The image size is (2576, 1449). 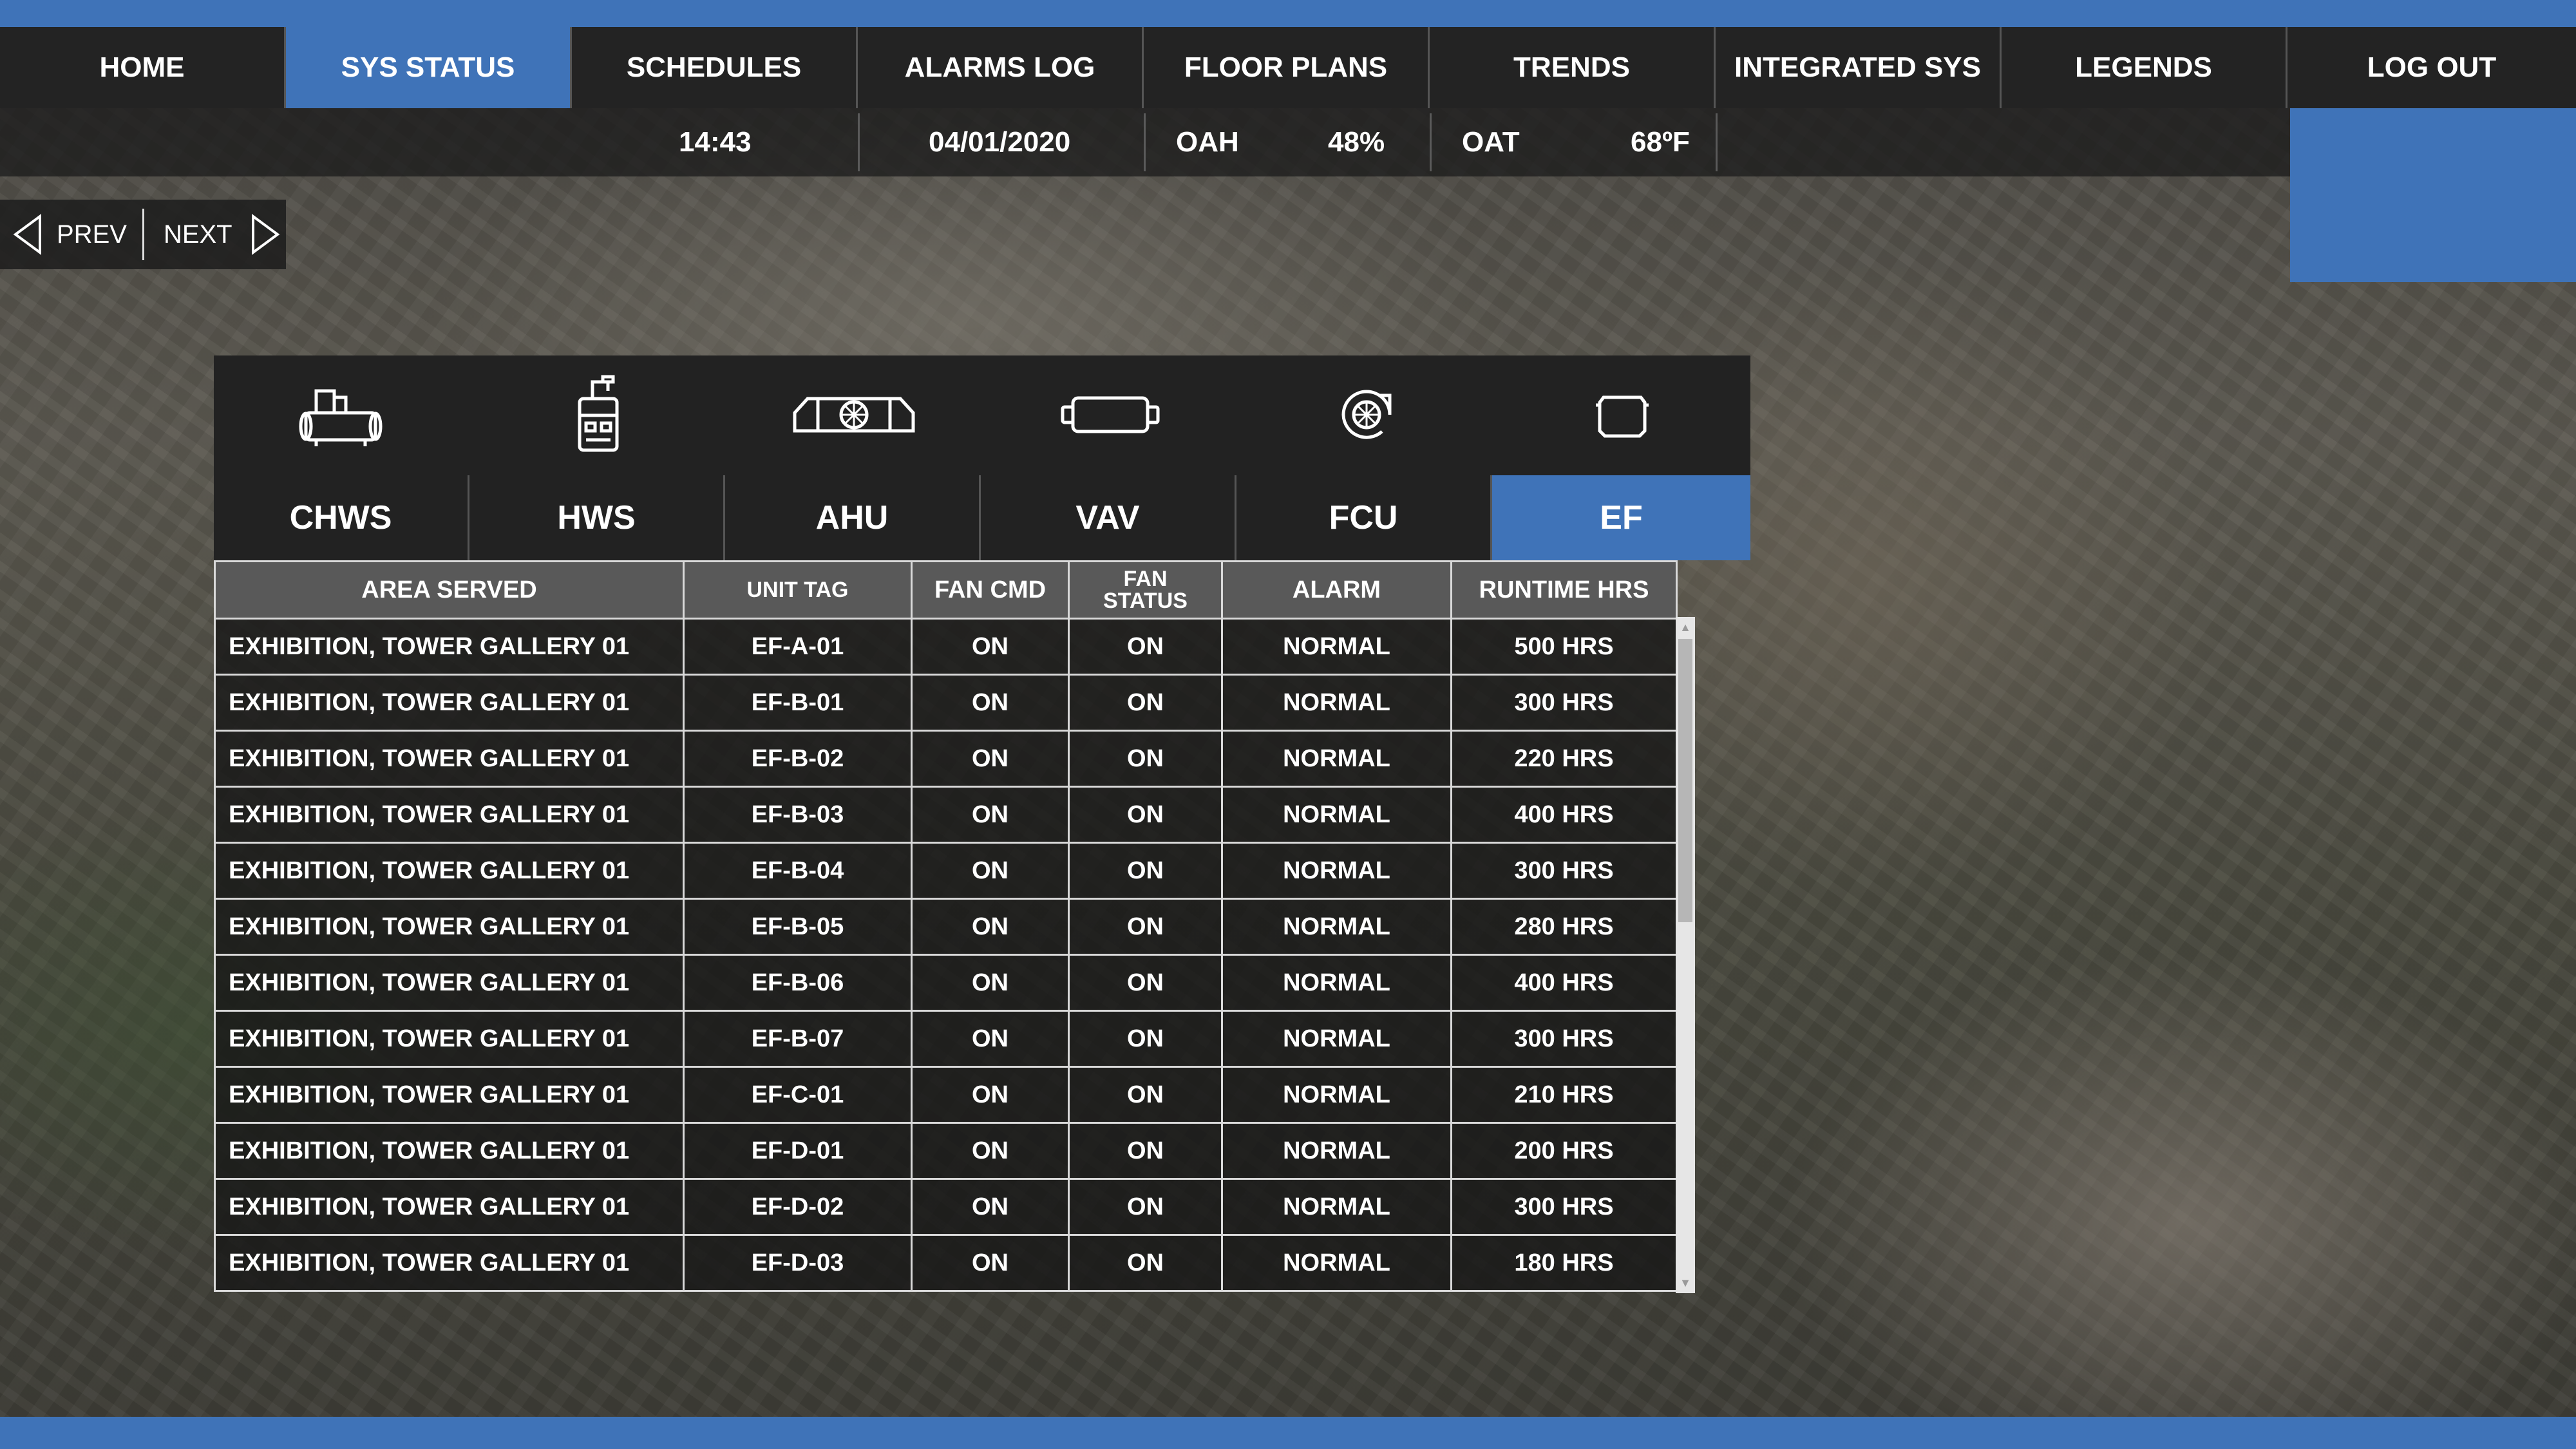 What do you see at coordinates (798, 1207) in the screenshot?
I see `unit-tag-cell: EF-D-02` at bounding box center [798, 1207].